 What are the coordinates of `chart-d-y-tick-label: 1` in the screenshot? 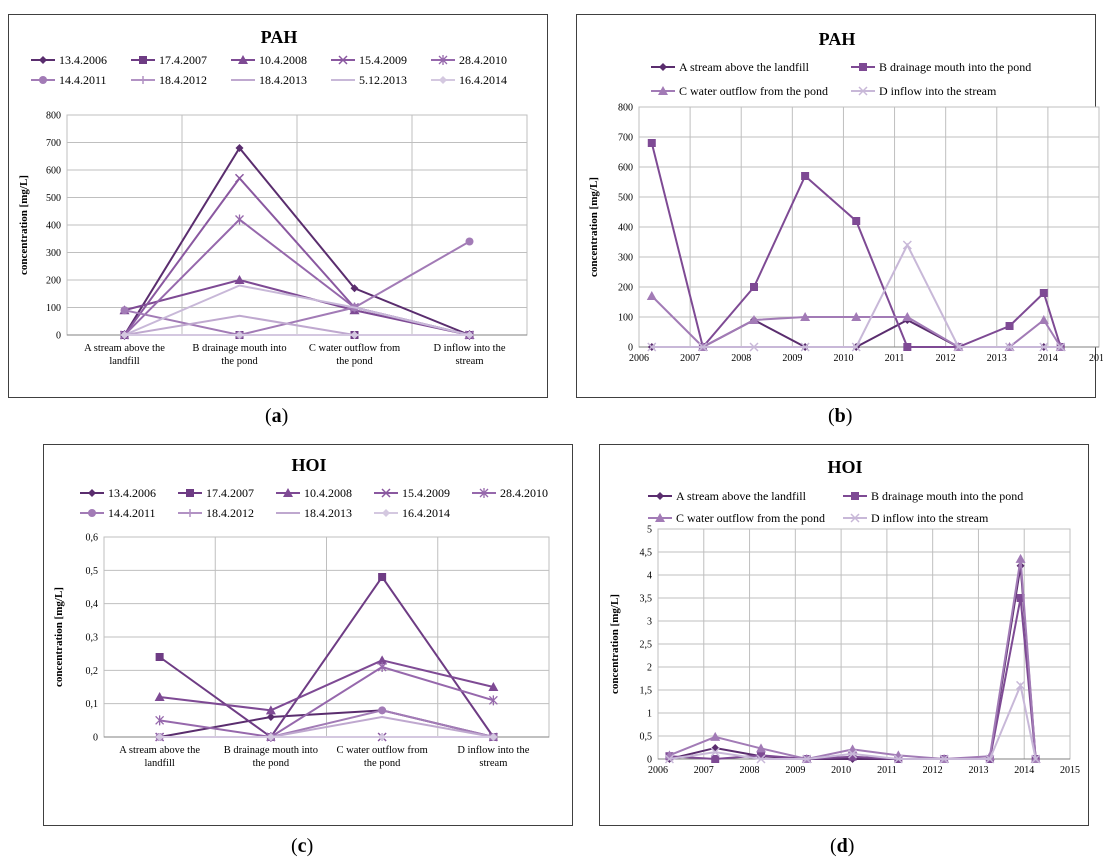 It's located at (649, 714).